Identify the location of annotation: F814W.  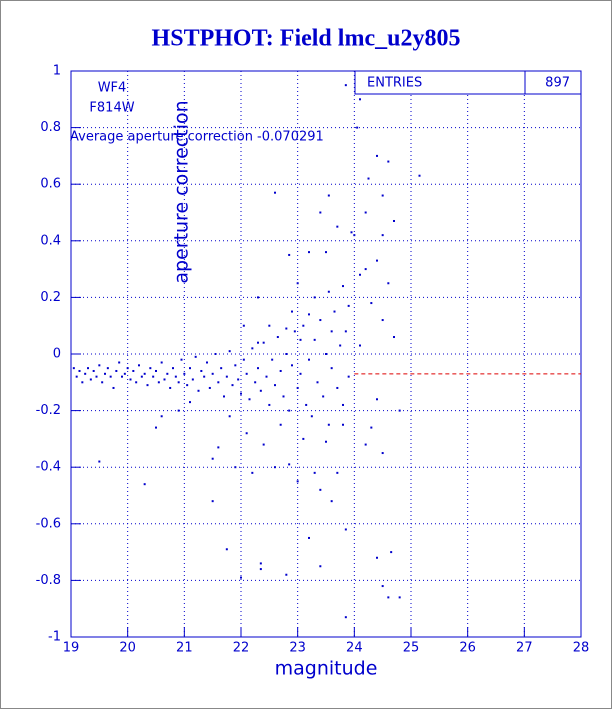
(111, 108).